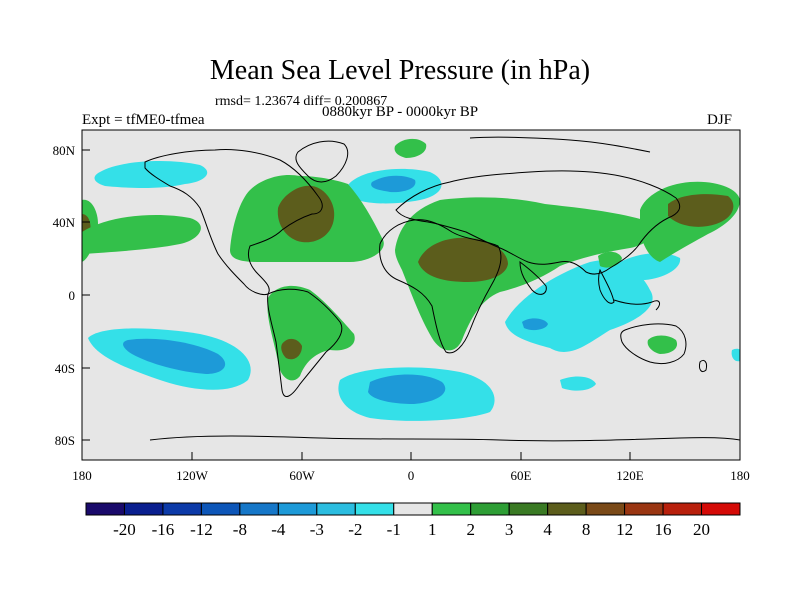 This screenshot has width=800, height=600. Describe the element at coordinates (463, 259) in the screenshot. I see `positive-anomaly-africa-core` at that location.